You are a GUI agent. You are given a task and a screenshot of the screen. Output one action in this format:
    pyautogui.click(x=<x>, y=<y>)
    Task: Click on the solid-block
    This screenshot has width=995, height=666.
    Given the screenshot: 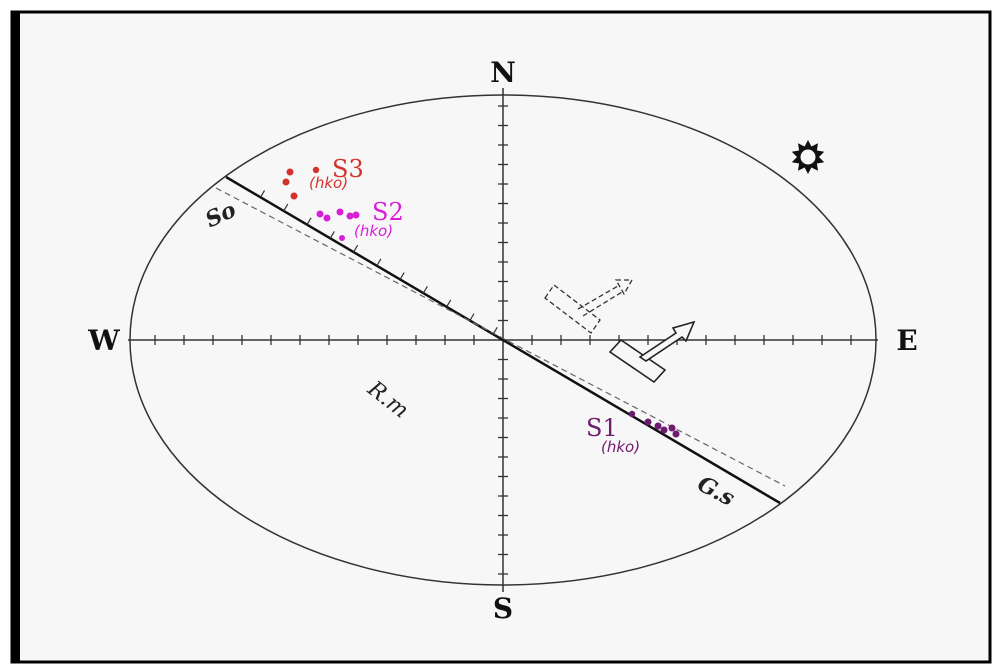 What is the action you would take?
    pyautogui.click(x=637, y=361)
    